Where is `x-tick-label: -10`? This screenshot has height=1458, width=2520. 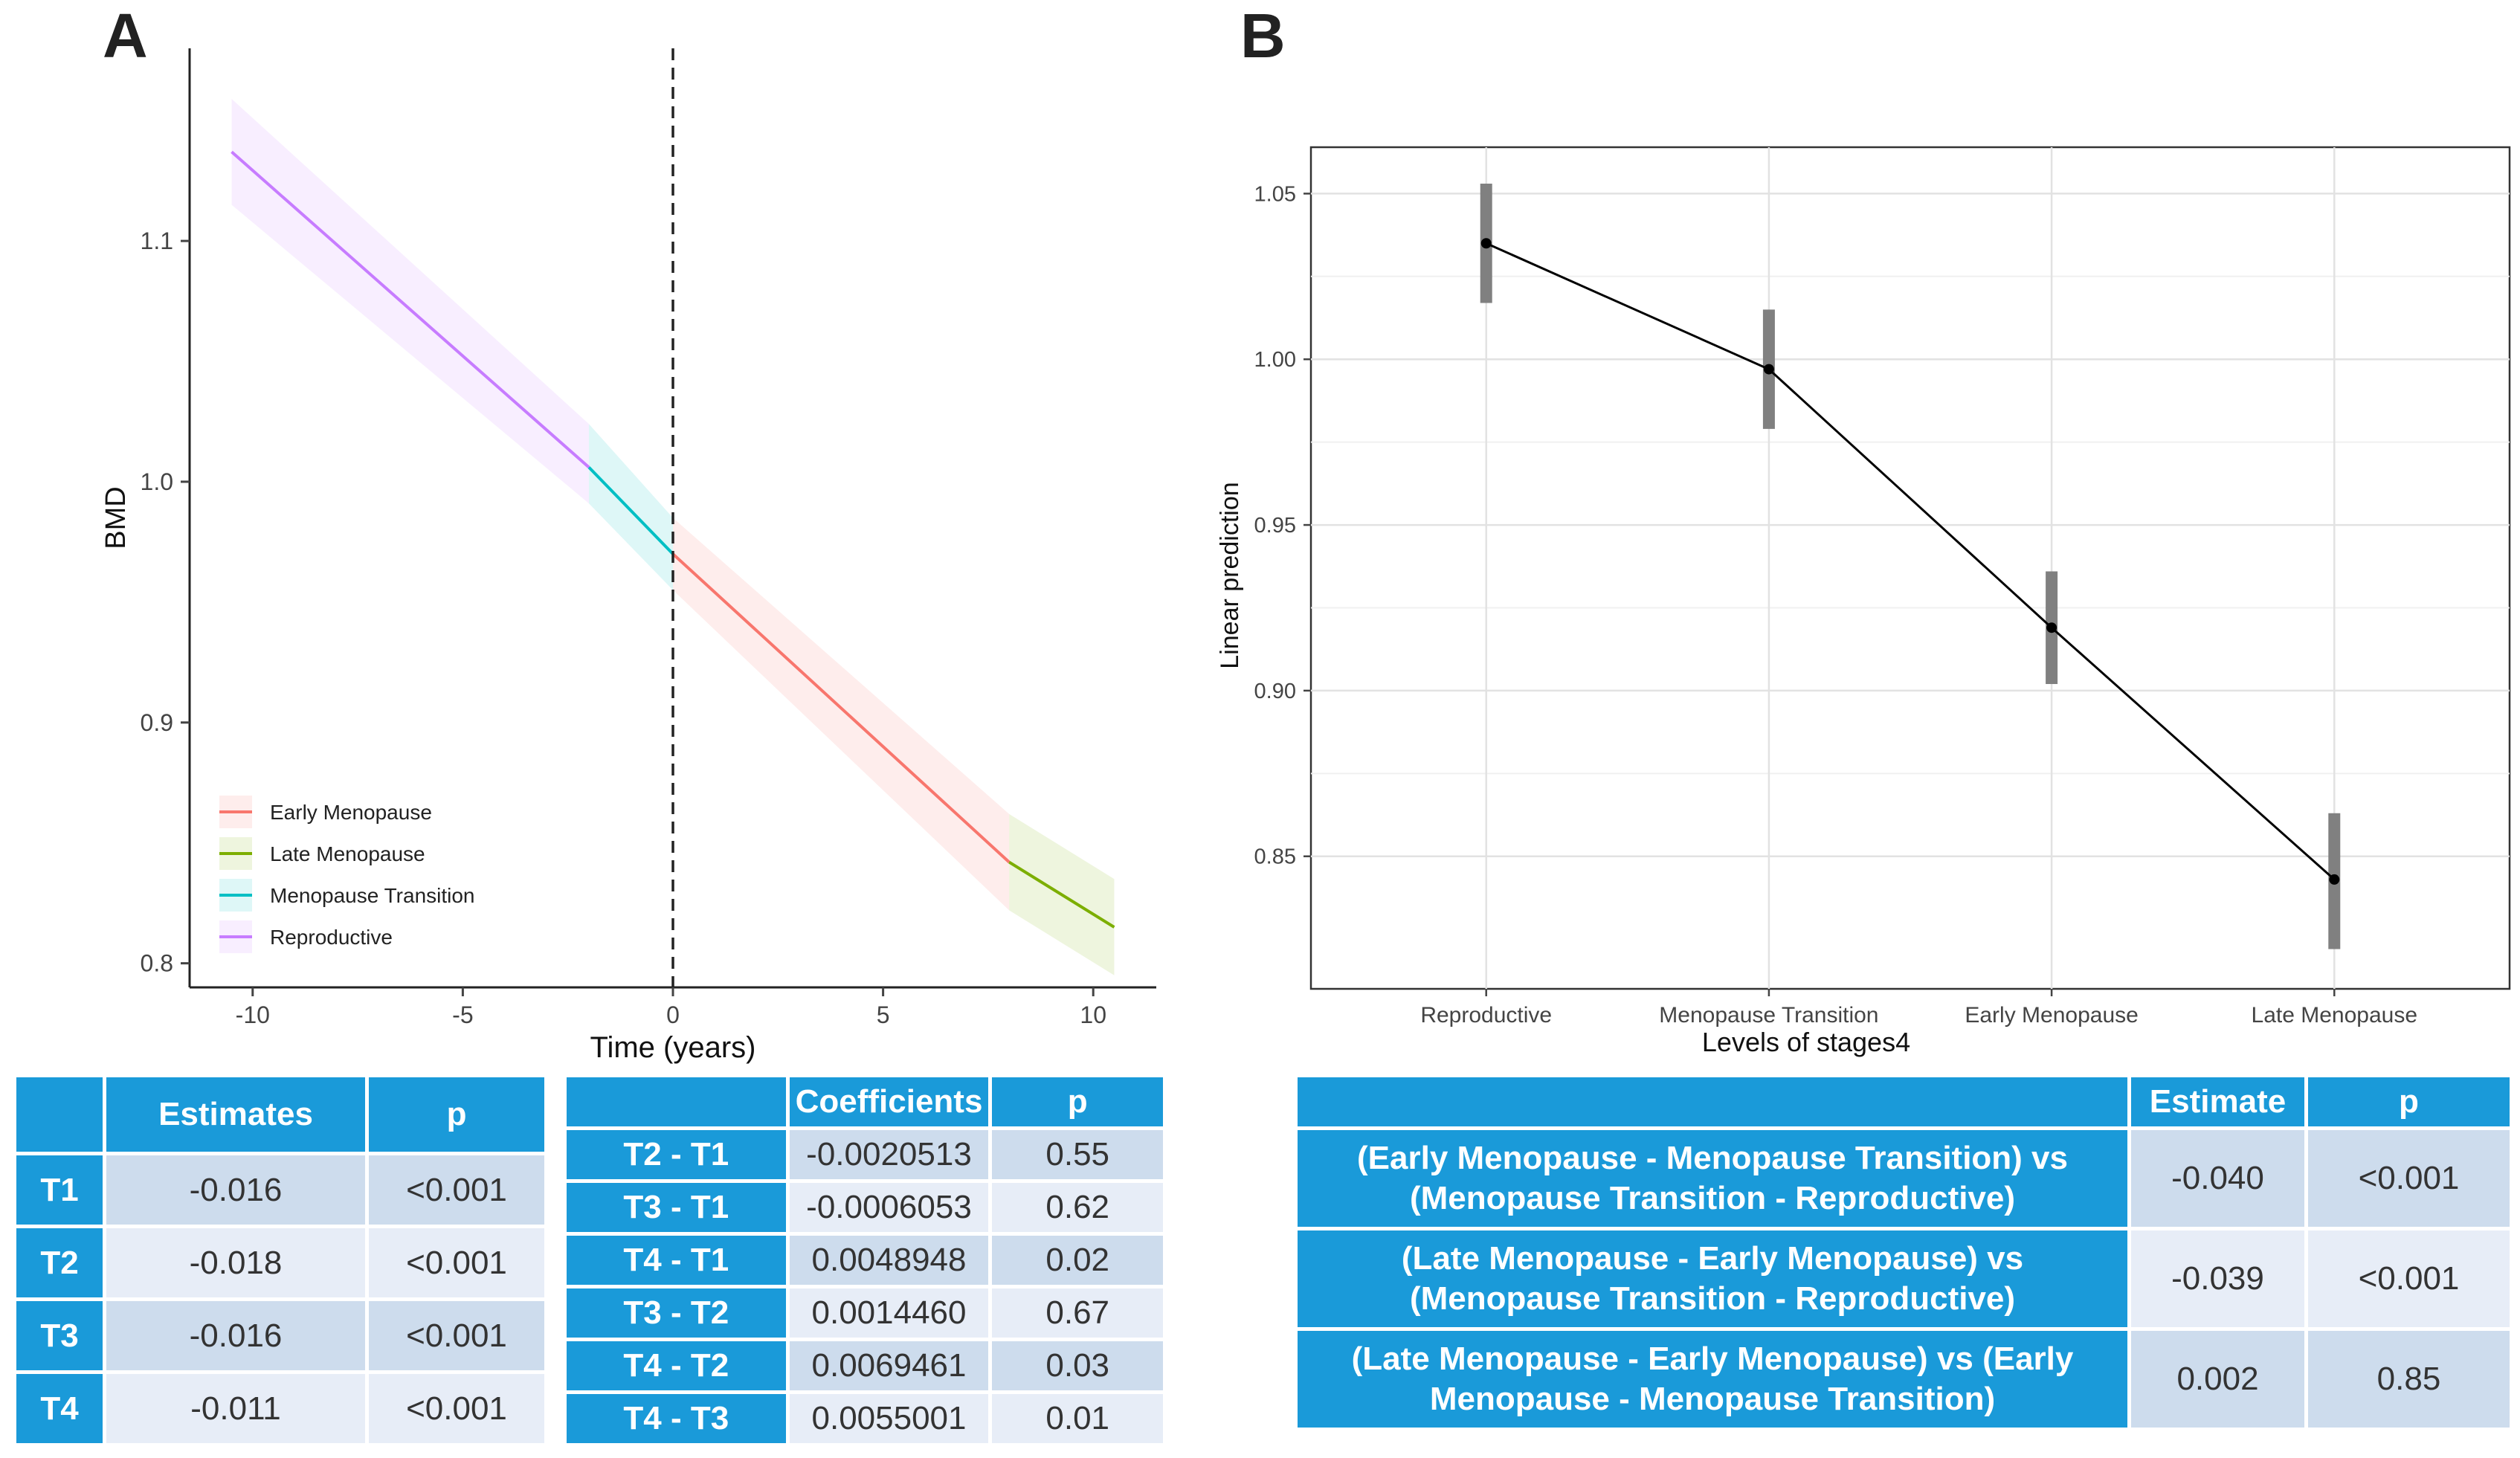 x-tick-label: -10 is located at coordinates (253, 1014).